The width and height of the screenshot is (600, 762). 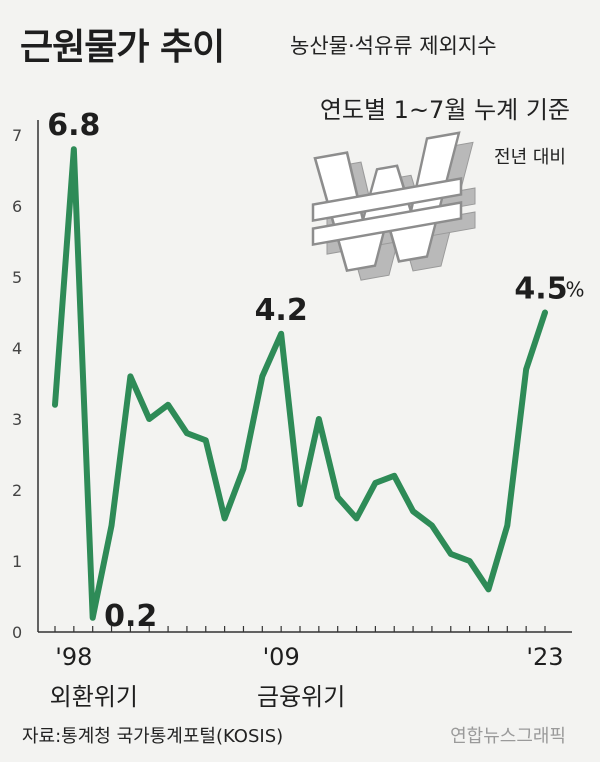 What do you see at coordinates (540, 289) in the screenshot?
I see `data-label: 4.5` at bounding box center [540, 289].